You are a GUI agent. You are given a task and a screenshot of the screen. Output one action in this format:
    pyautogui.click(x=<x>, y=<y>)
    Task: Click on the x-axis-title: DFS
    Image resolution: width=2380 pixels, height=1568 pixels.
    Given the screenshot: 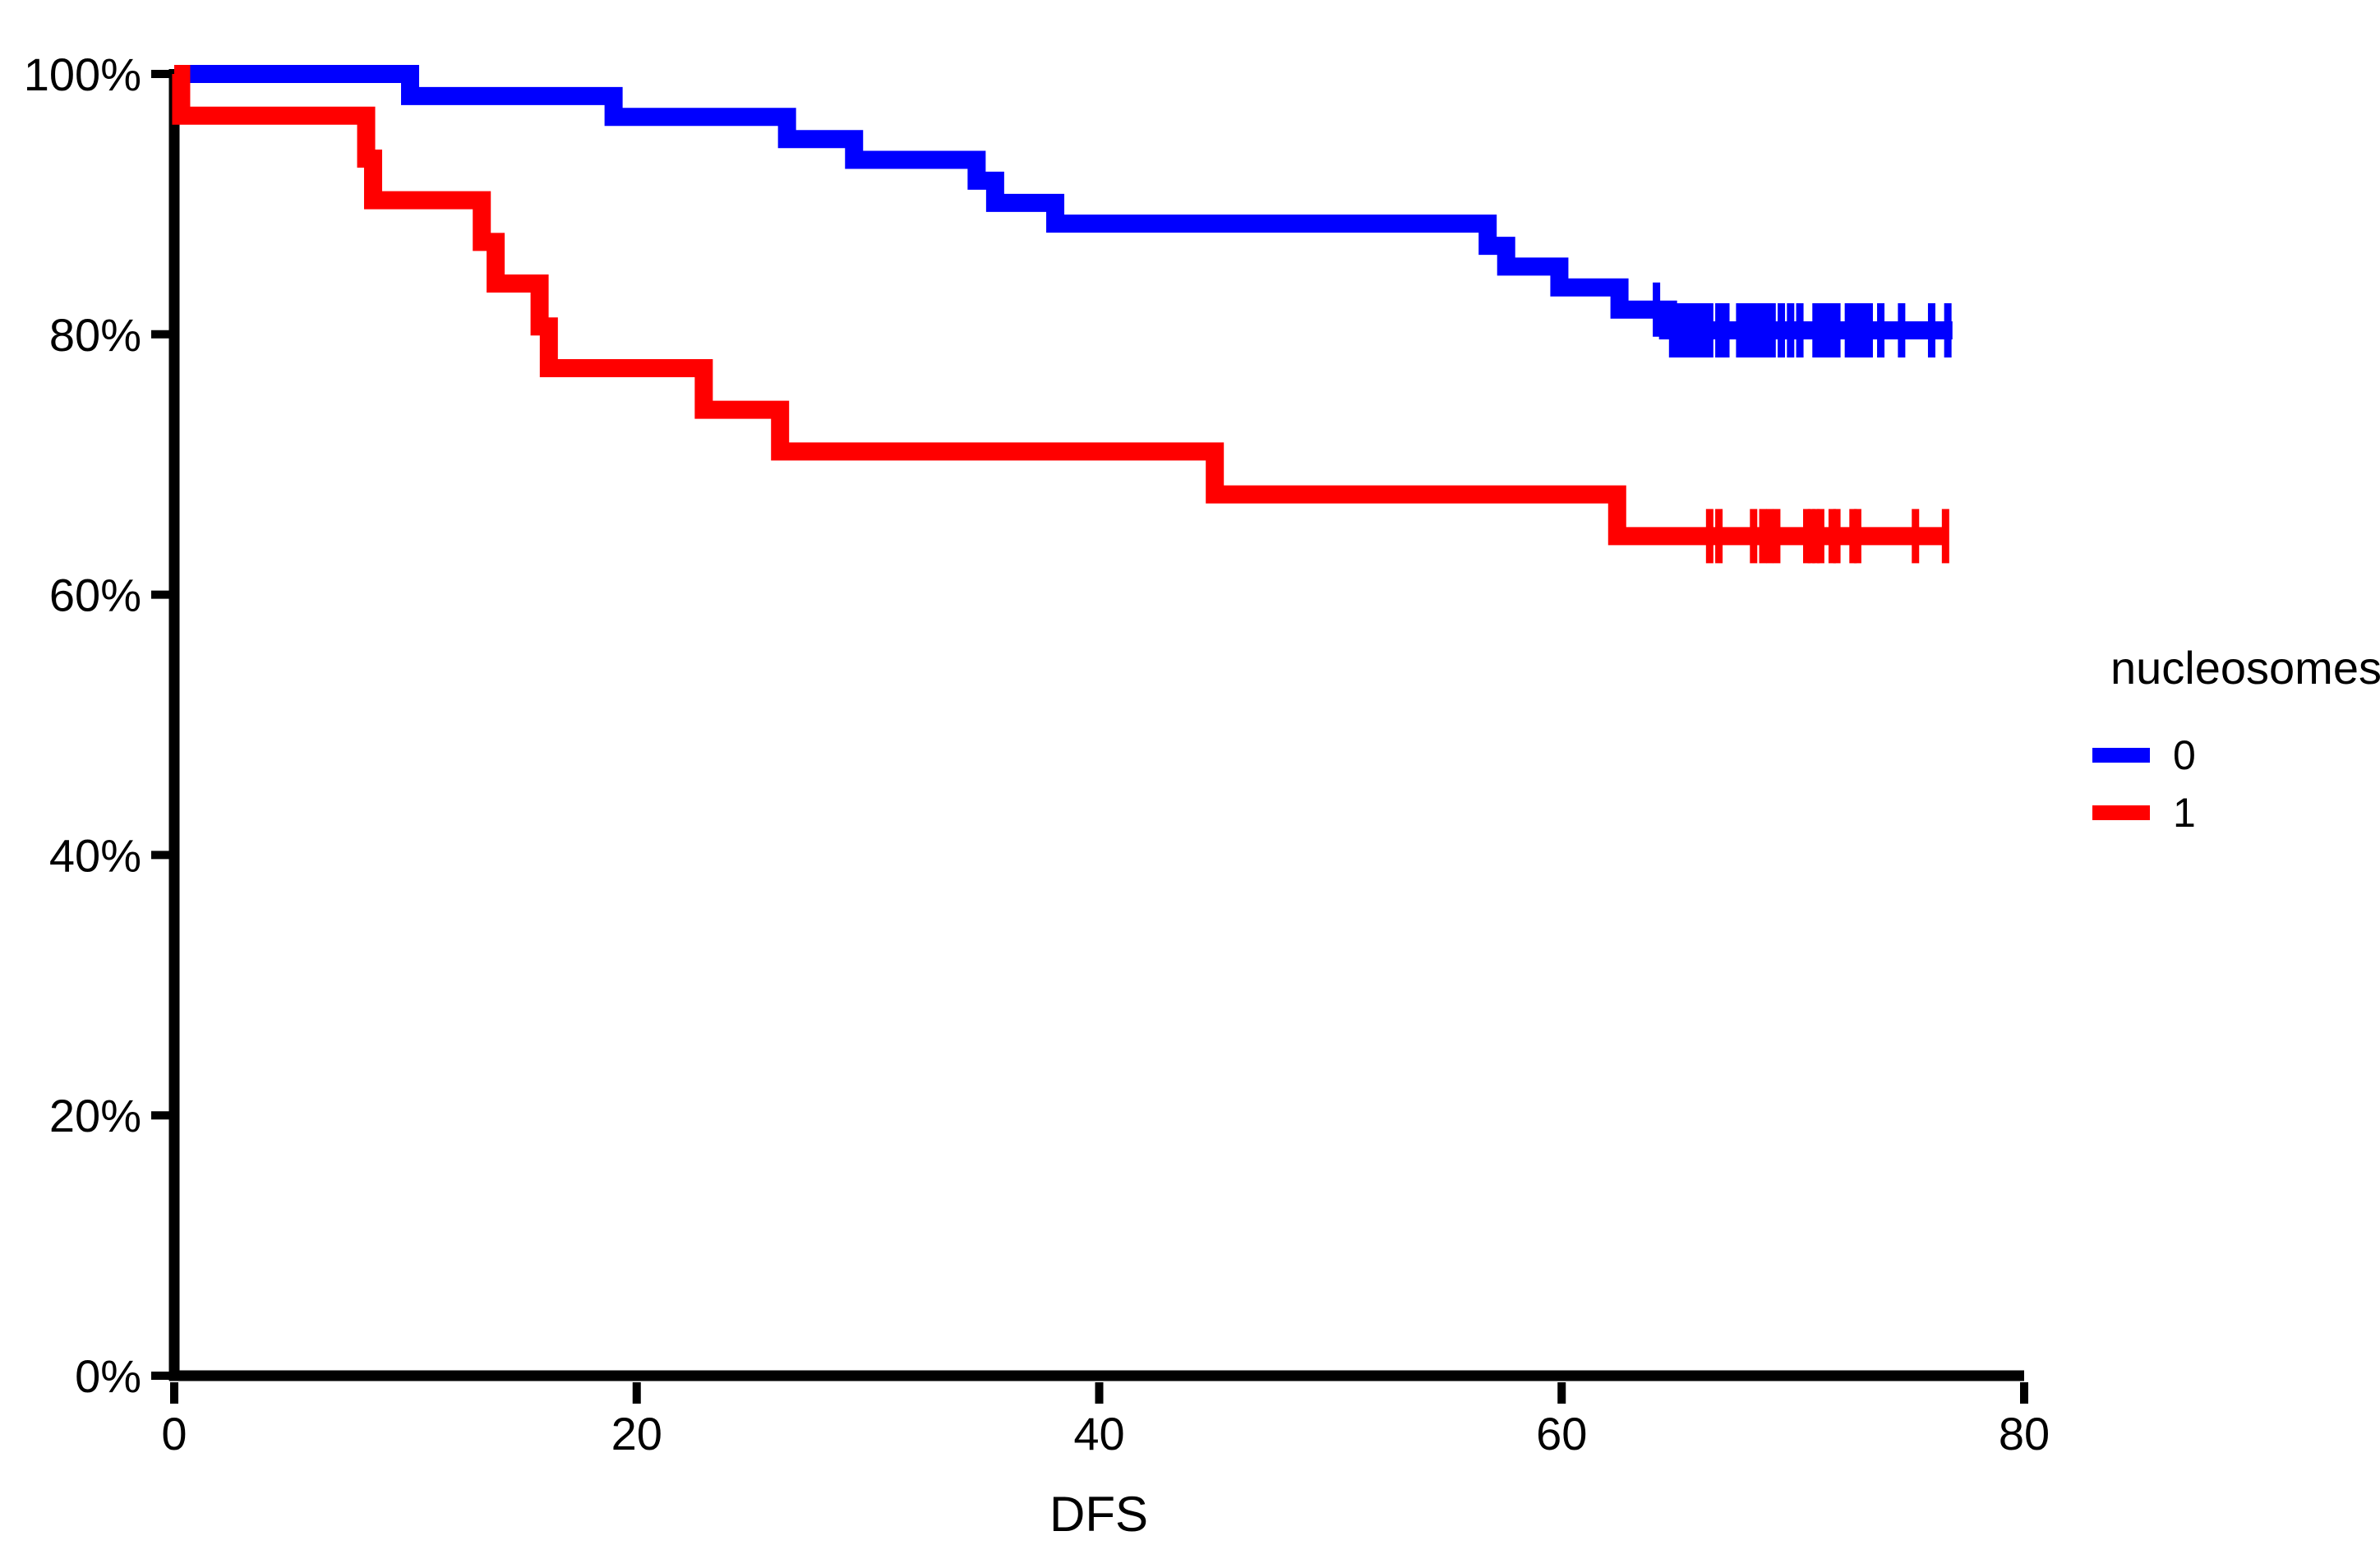 What is the action you would take?
    pyautogui.click(x=1098, y=1514)
    